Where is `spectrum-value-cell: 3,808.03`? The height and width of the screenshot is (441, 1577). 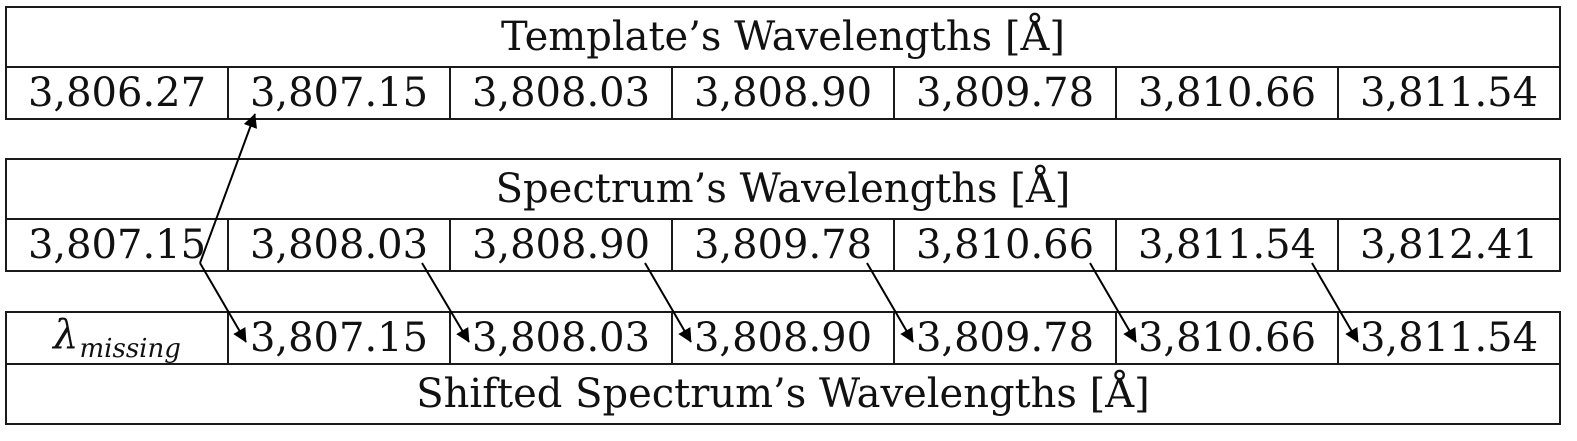 spectrum-value-cell: 3,808.03 is located at coordinates (339, 245).